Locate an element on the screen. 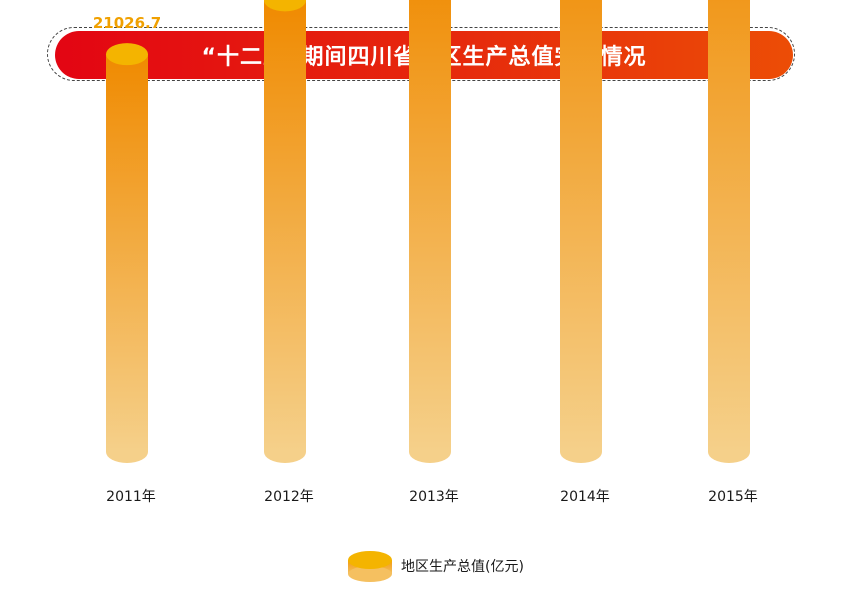 The width and height of the screenshot is (856, 609). value-label: 21026.7 is located at coordinates (127, 23).